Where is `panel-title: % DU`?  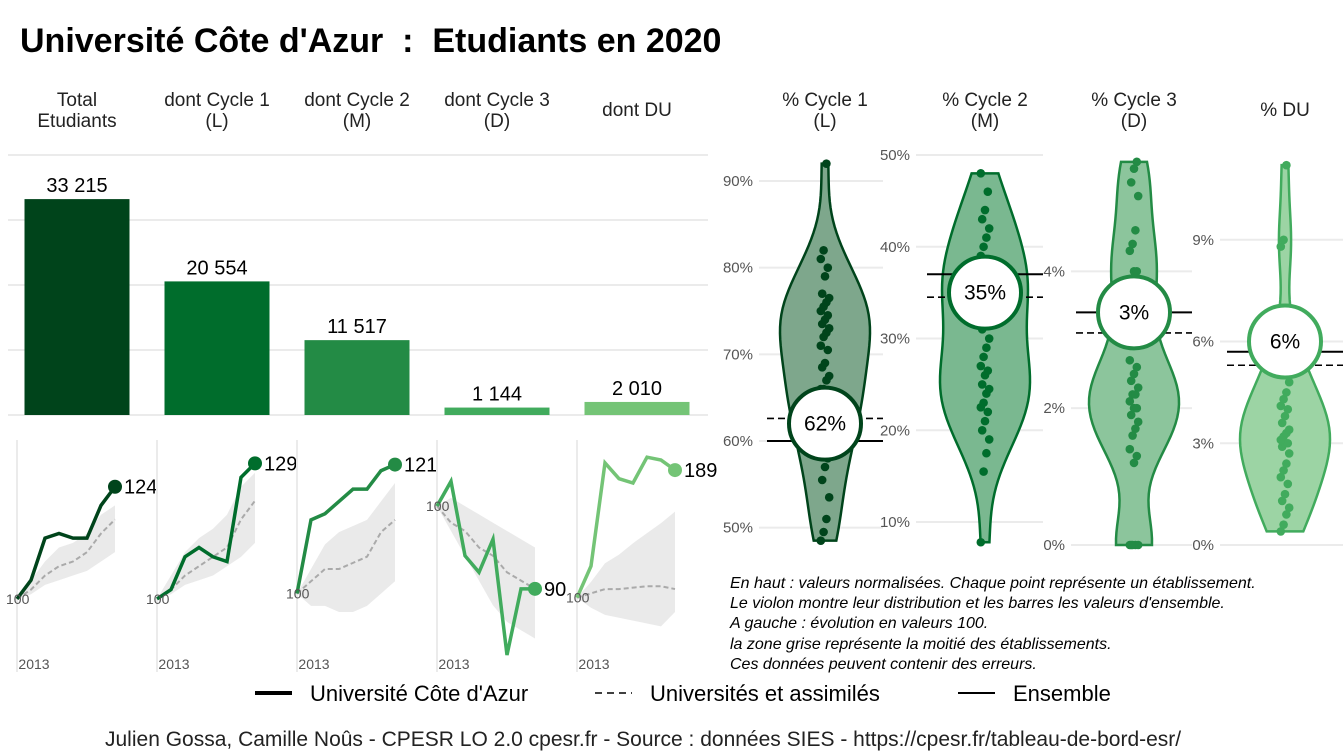 panel-title: % DU is located at coordinates (1285, 110).